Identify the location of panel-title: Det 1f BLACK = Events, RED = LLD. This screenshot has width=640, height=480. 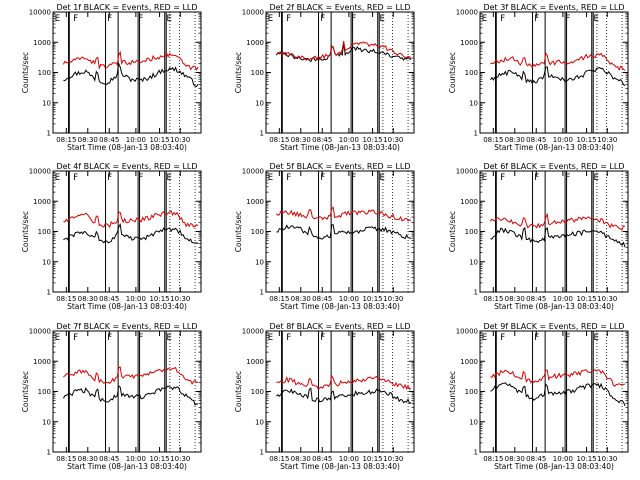
(126, 7).